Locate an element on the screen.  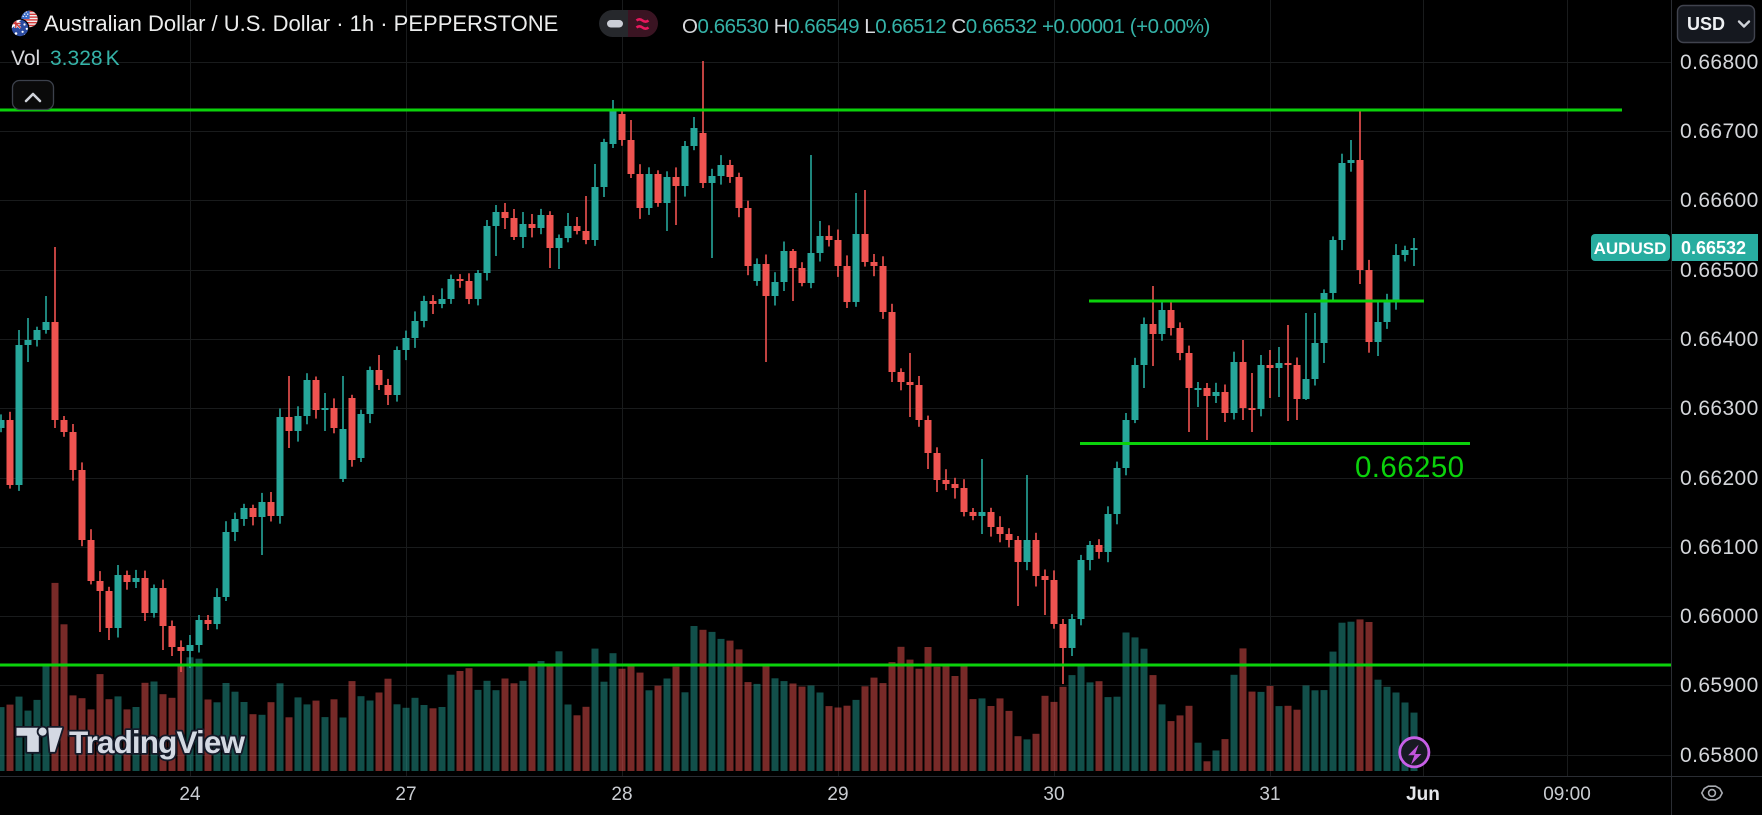
svg-text: 0.66600 is located at coordinates (1719, 200).